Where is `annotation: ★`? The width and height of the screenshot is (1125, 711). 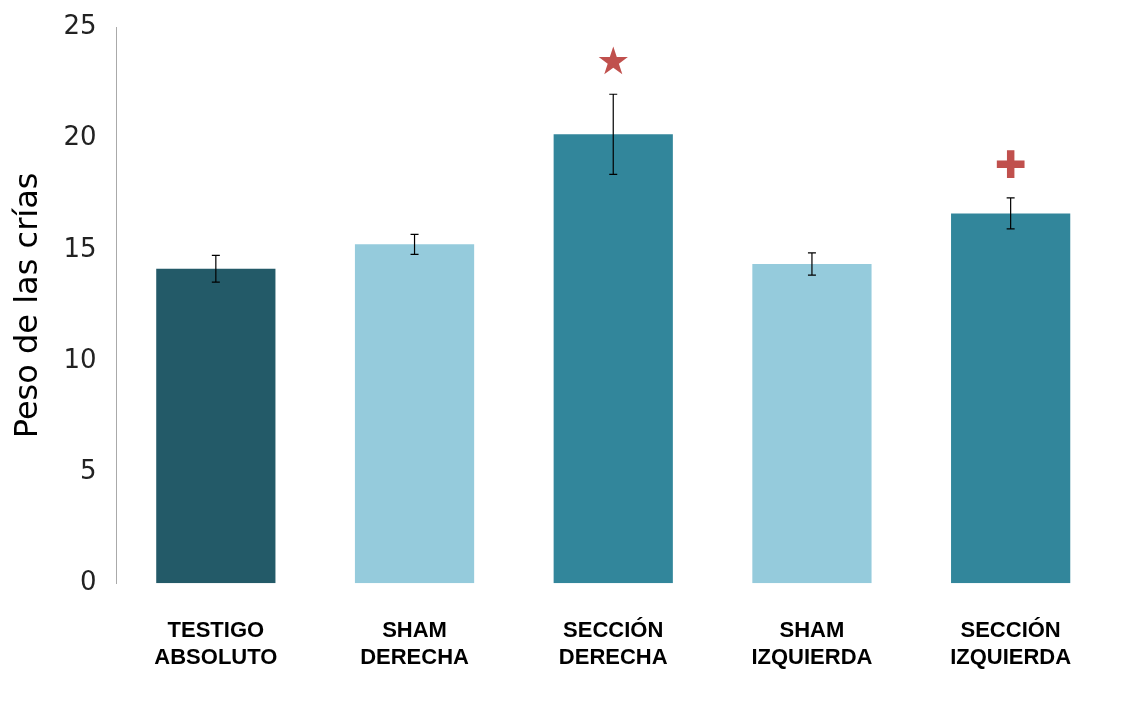
annotation: ★ is located at coordinates (613, 61).